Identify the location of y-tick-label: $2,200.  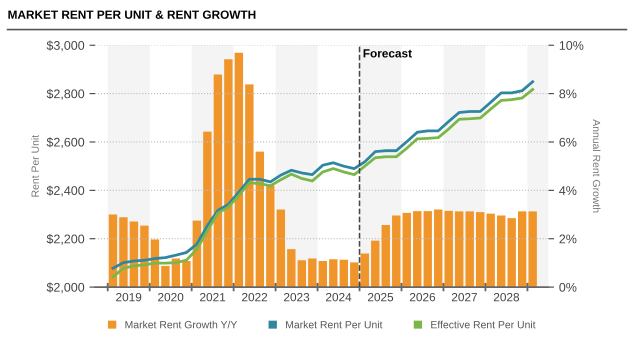
(65, 239).